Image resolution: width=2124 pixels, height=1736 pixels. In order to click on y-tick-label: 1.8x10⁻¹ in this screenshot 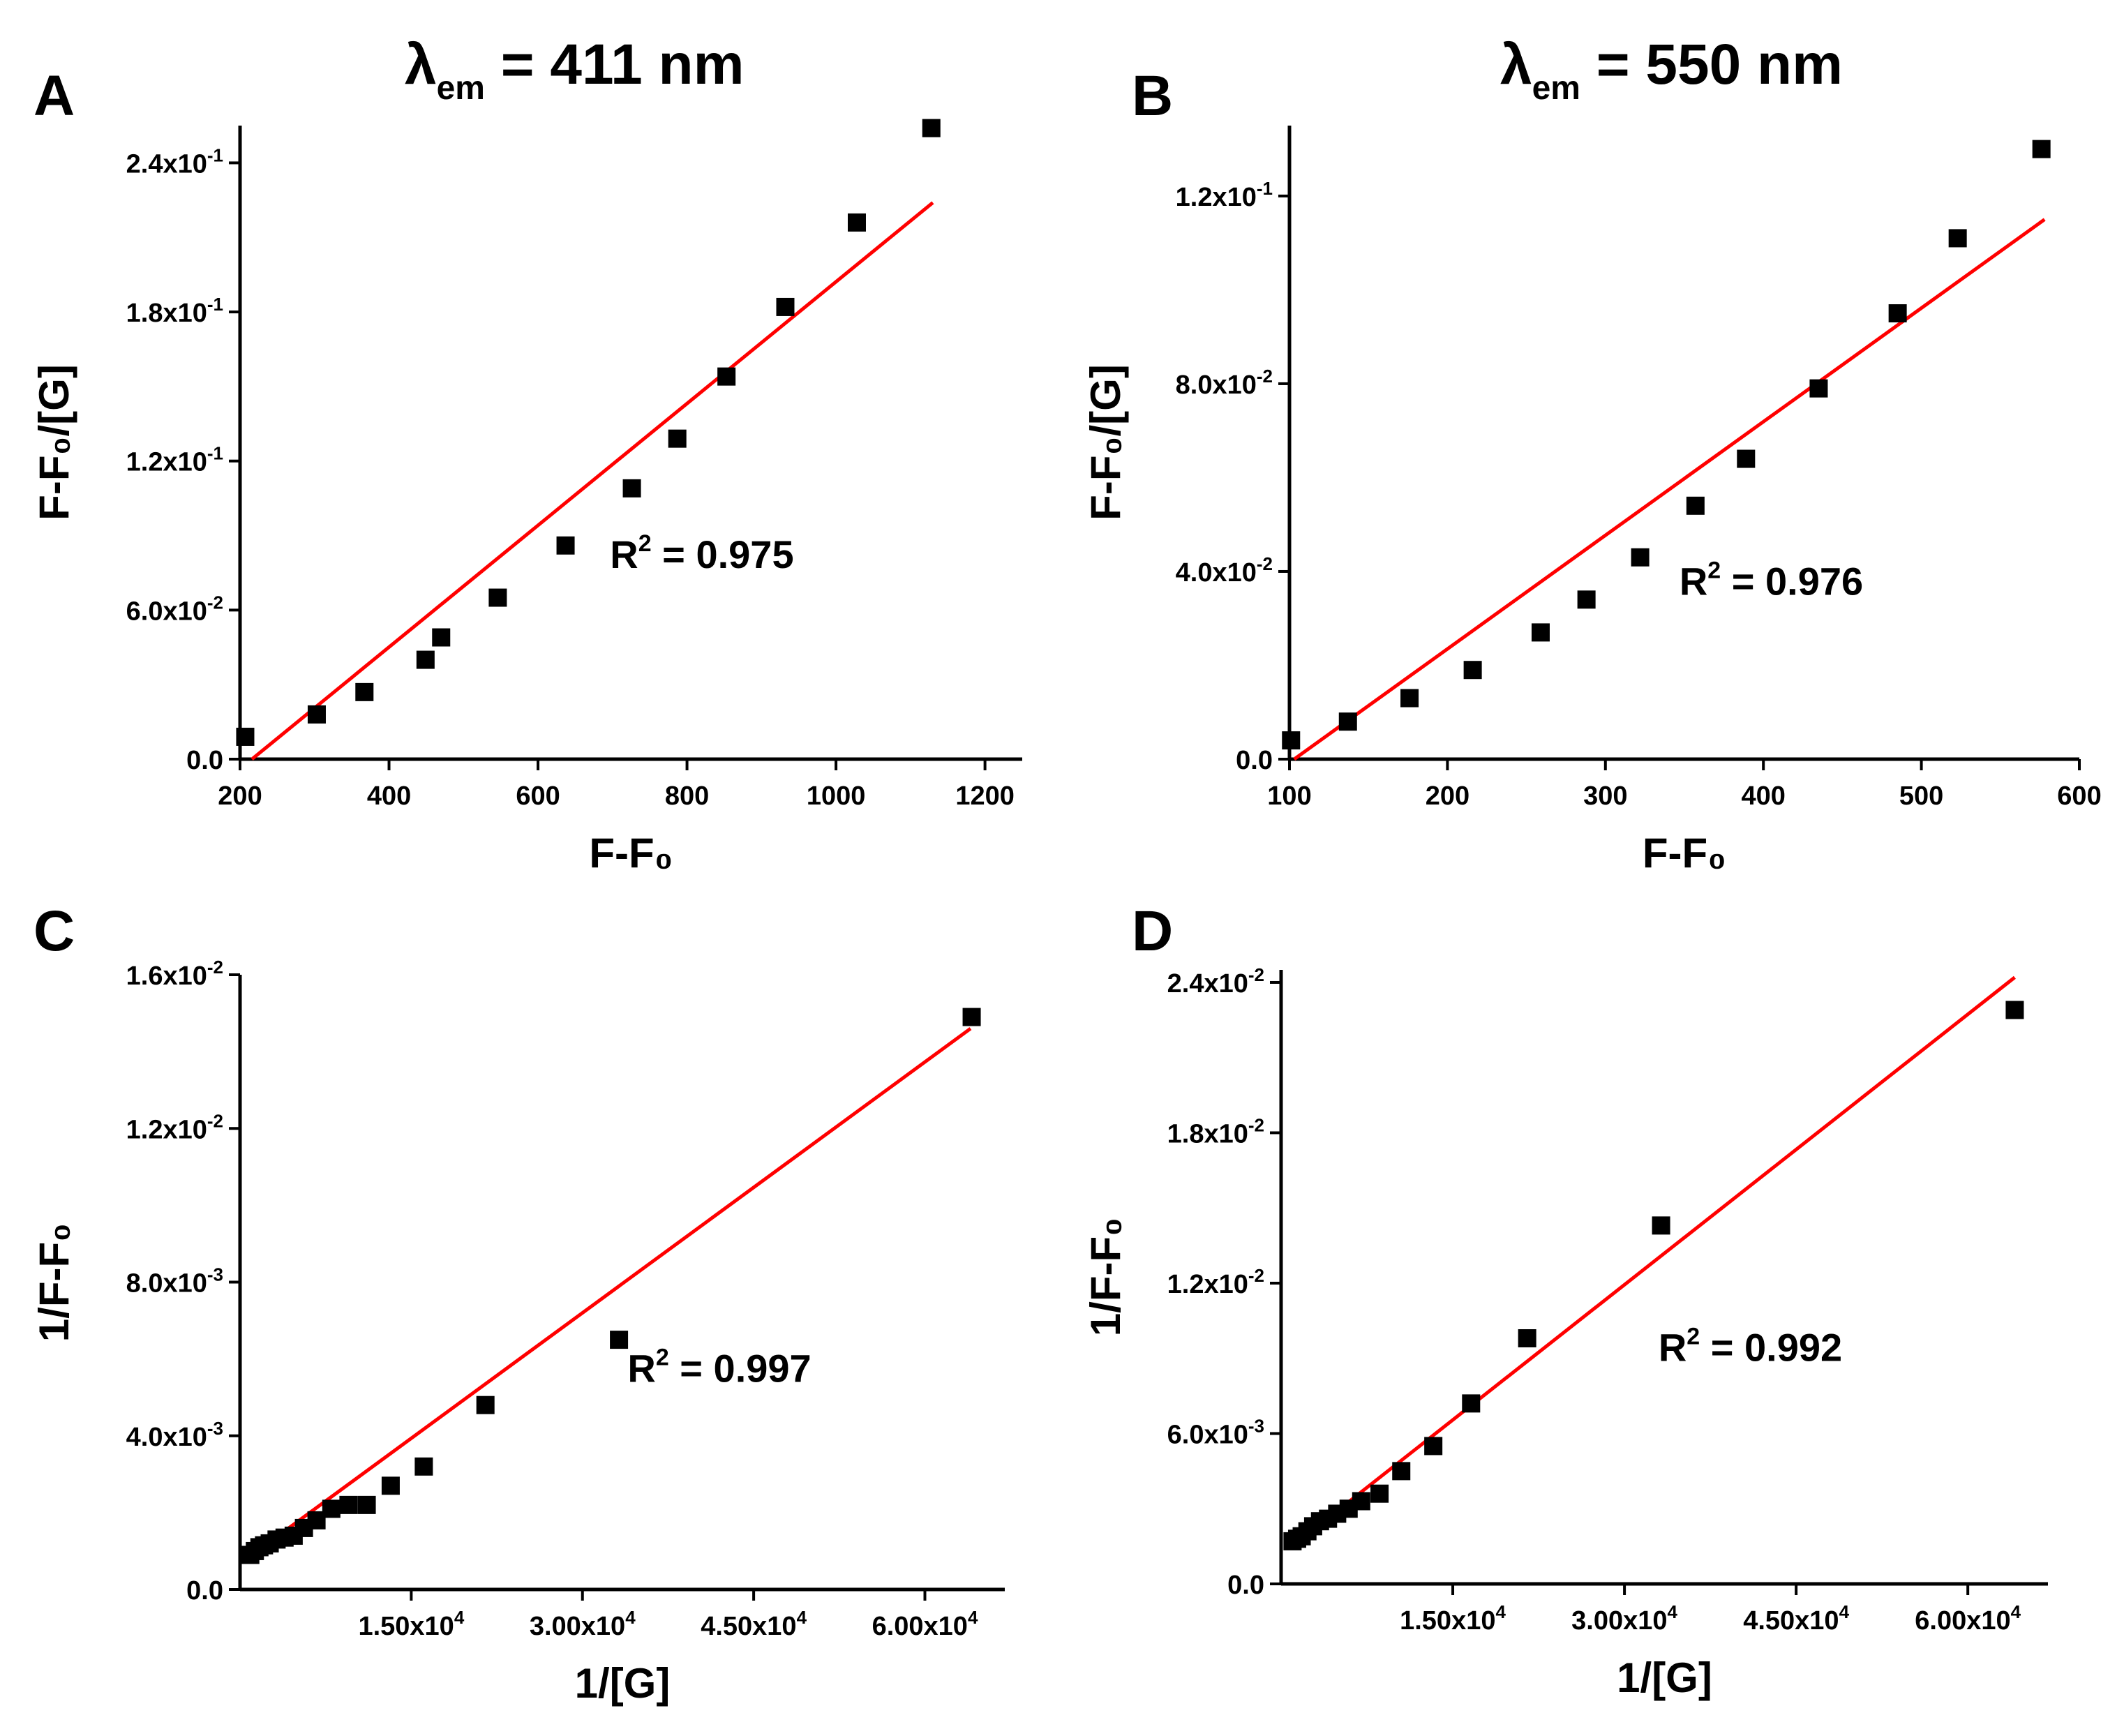, I will do `click(175, 311)`.